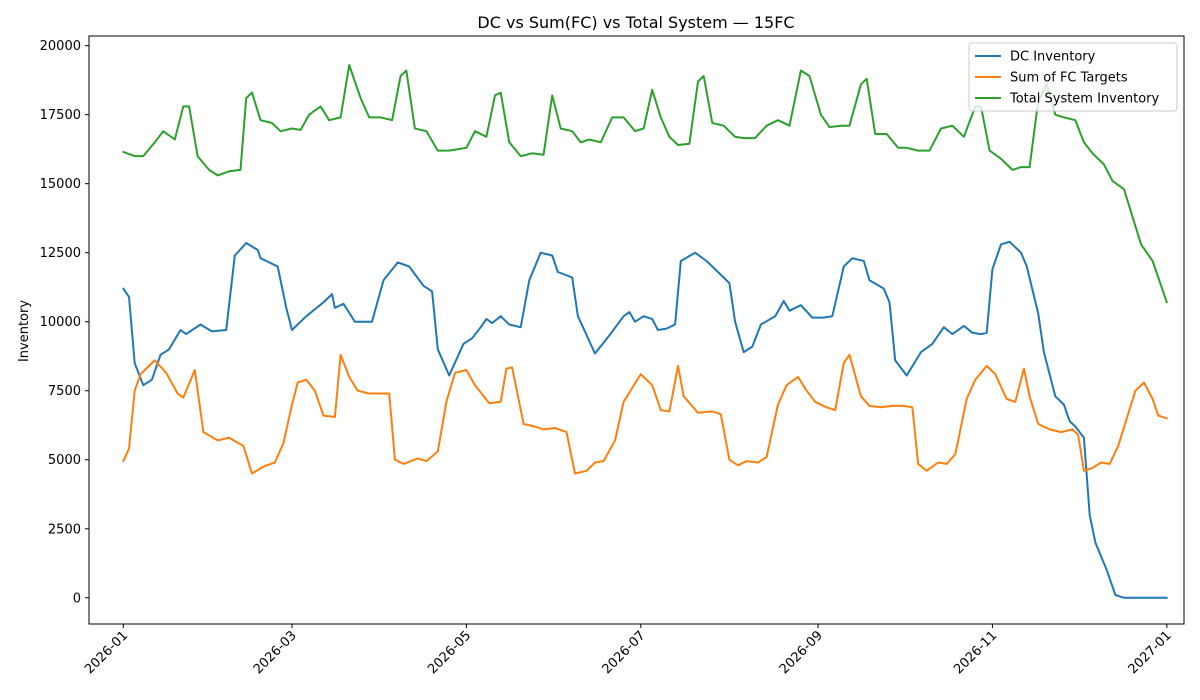 The image size is (1200, 700). What do you see at coordinates (64, 391) in the screenshot?
I see `y-tick-label: 7500` at bounding box center [64, 391].